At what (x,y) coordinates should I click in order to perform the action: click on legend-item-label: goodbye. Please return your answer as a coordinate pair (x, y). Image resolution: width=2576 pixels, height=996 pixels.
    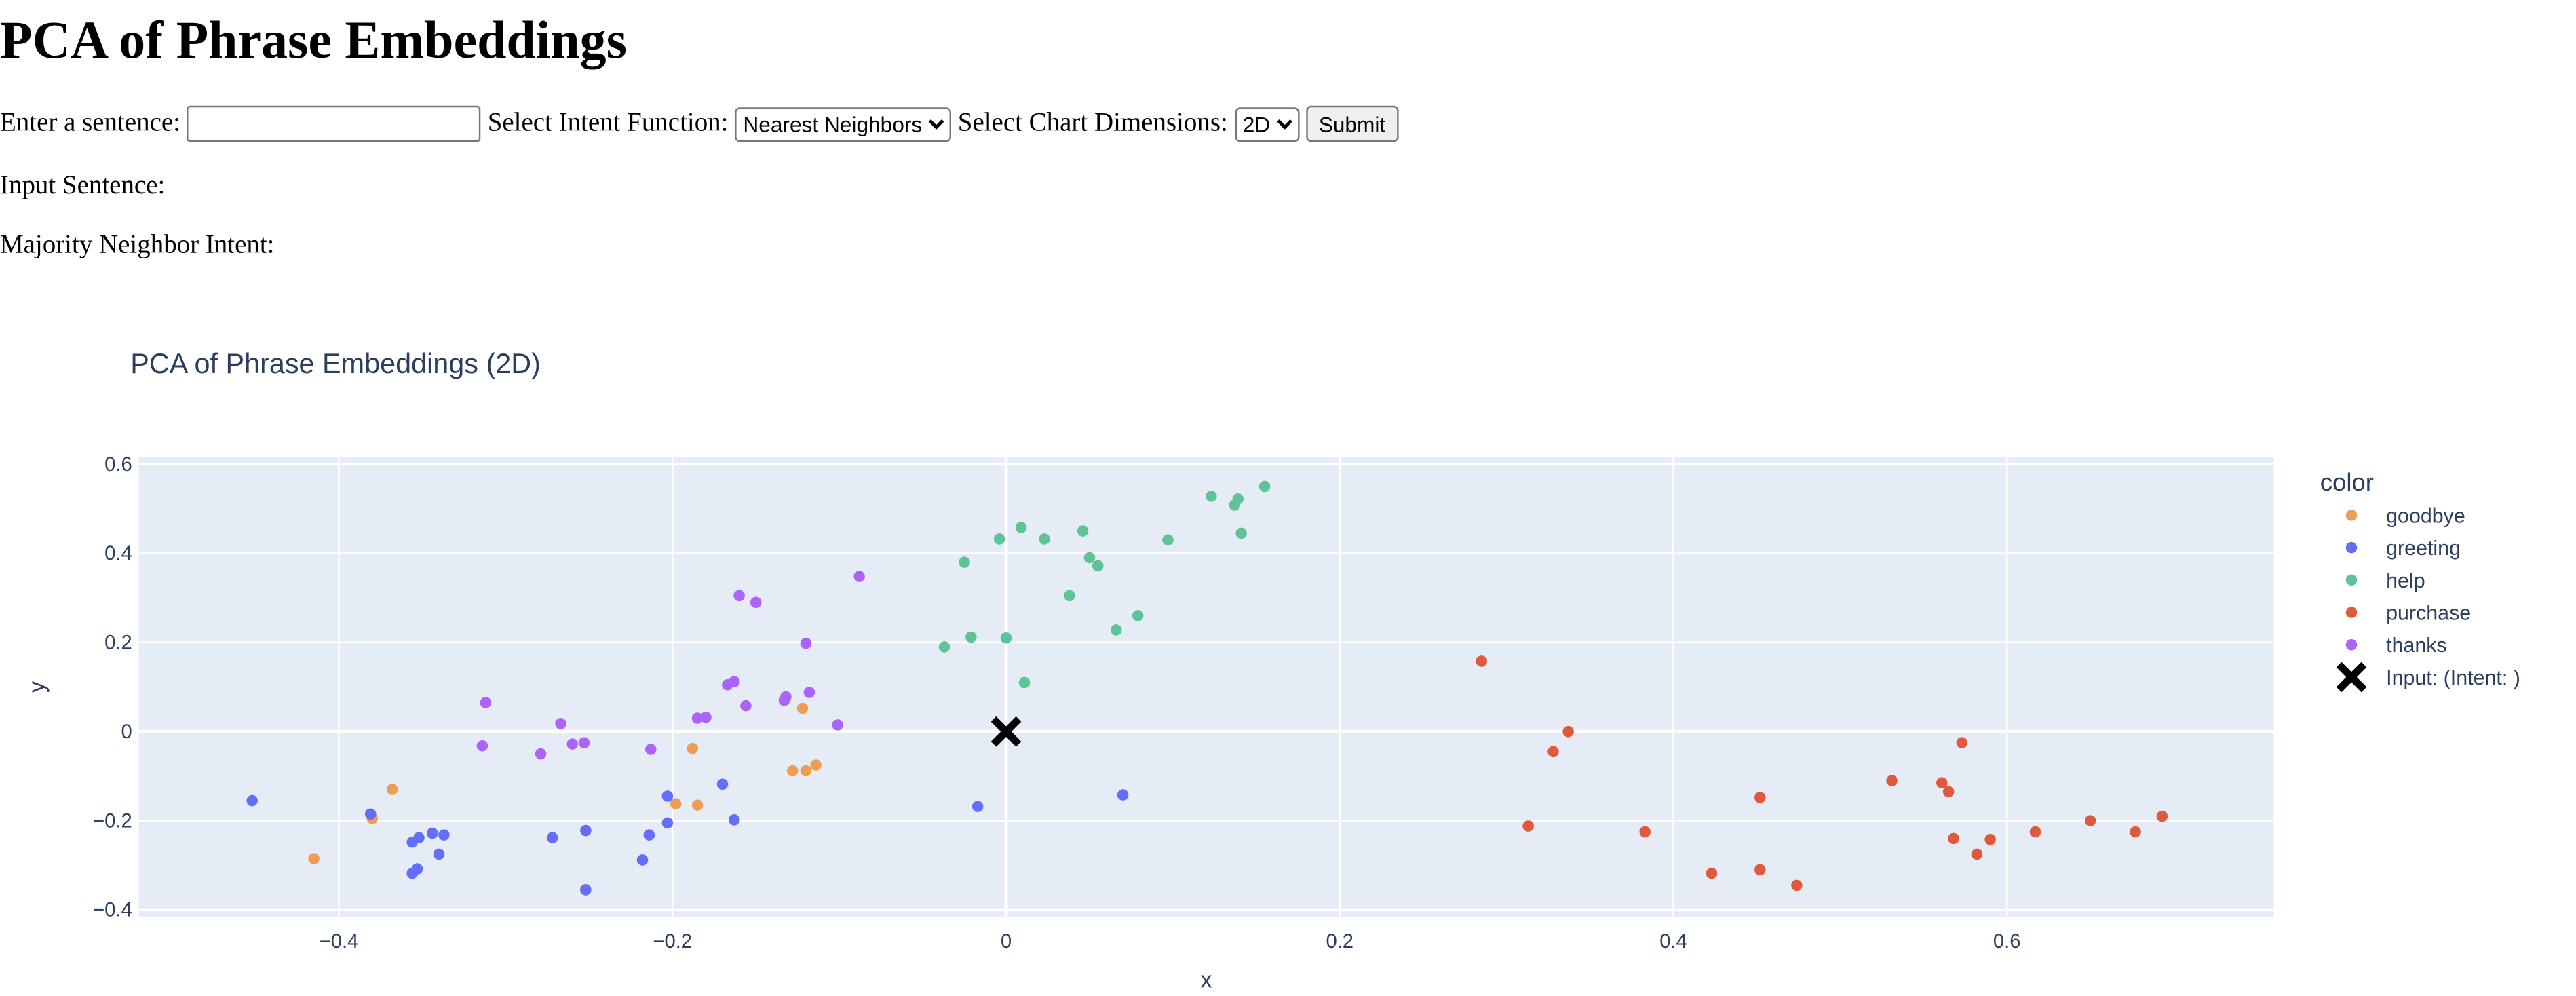
    Looking at the image, I should click on (2425, 515).